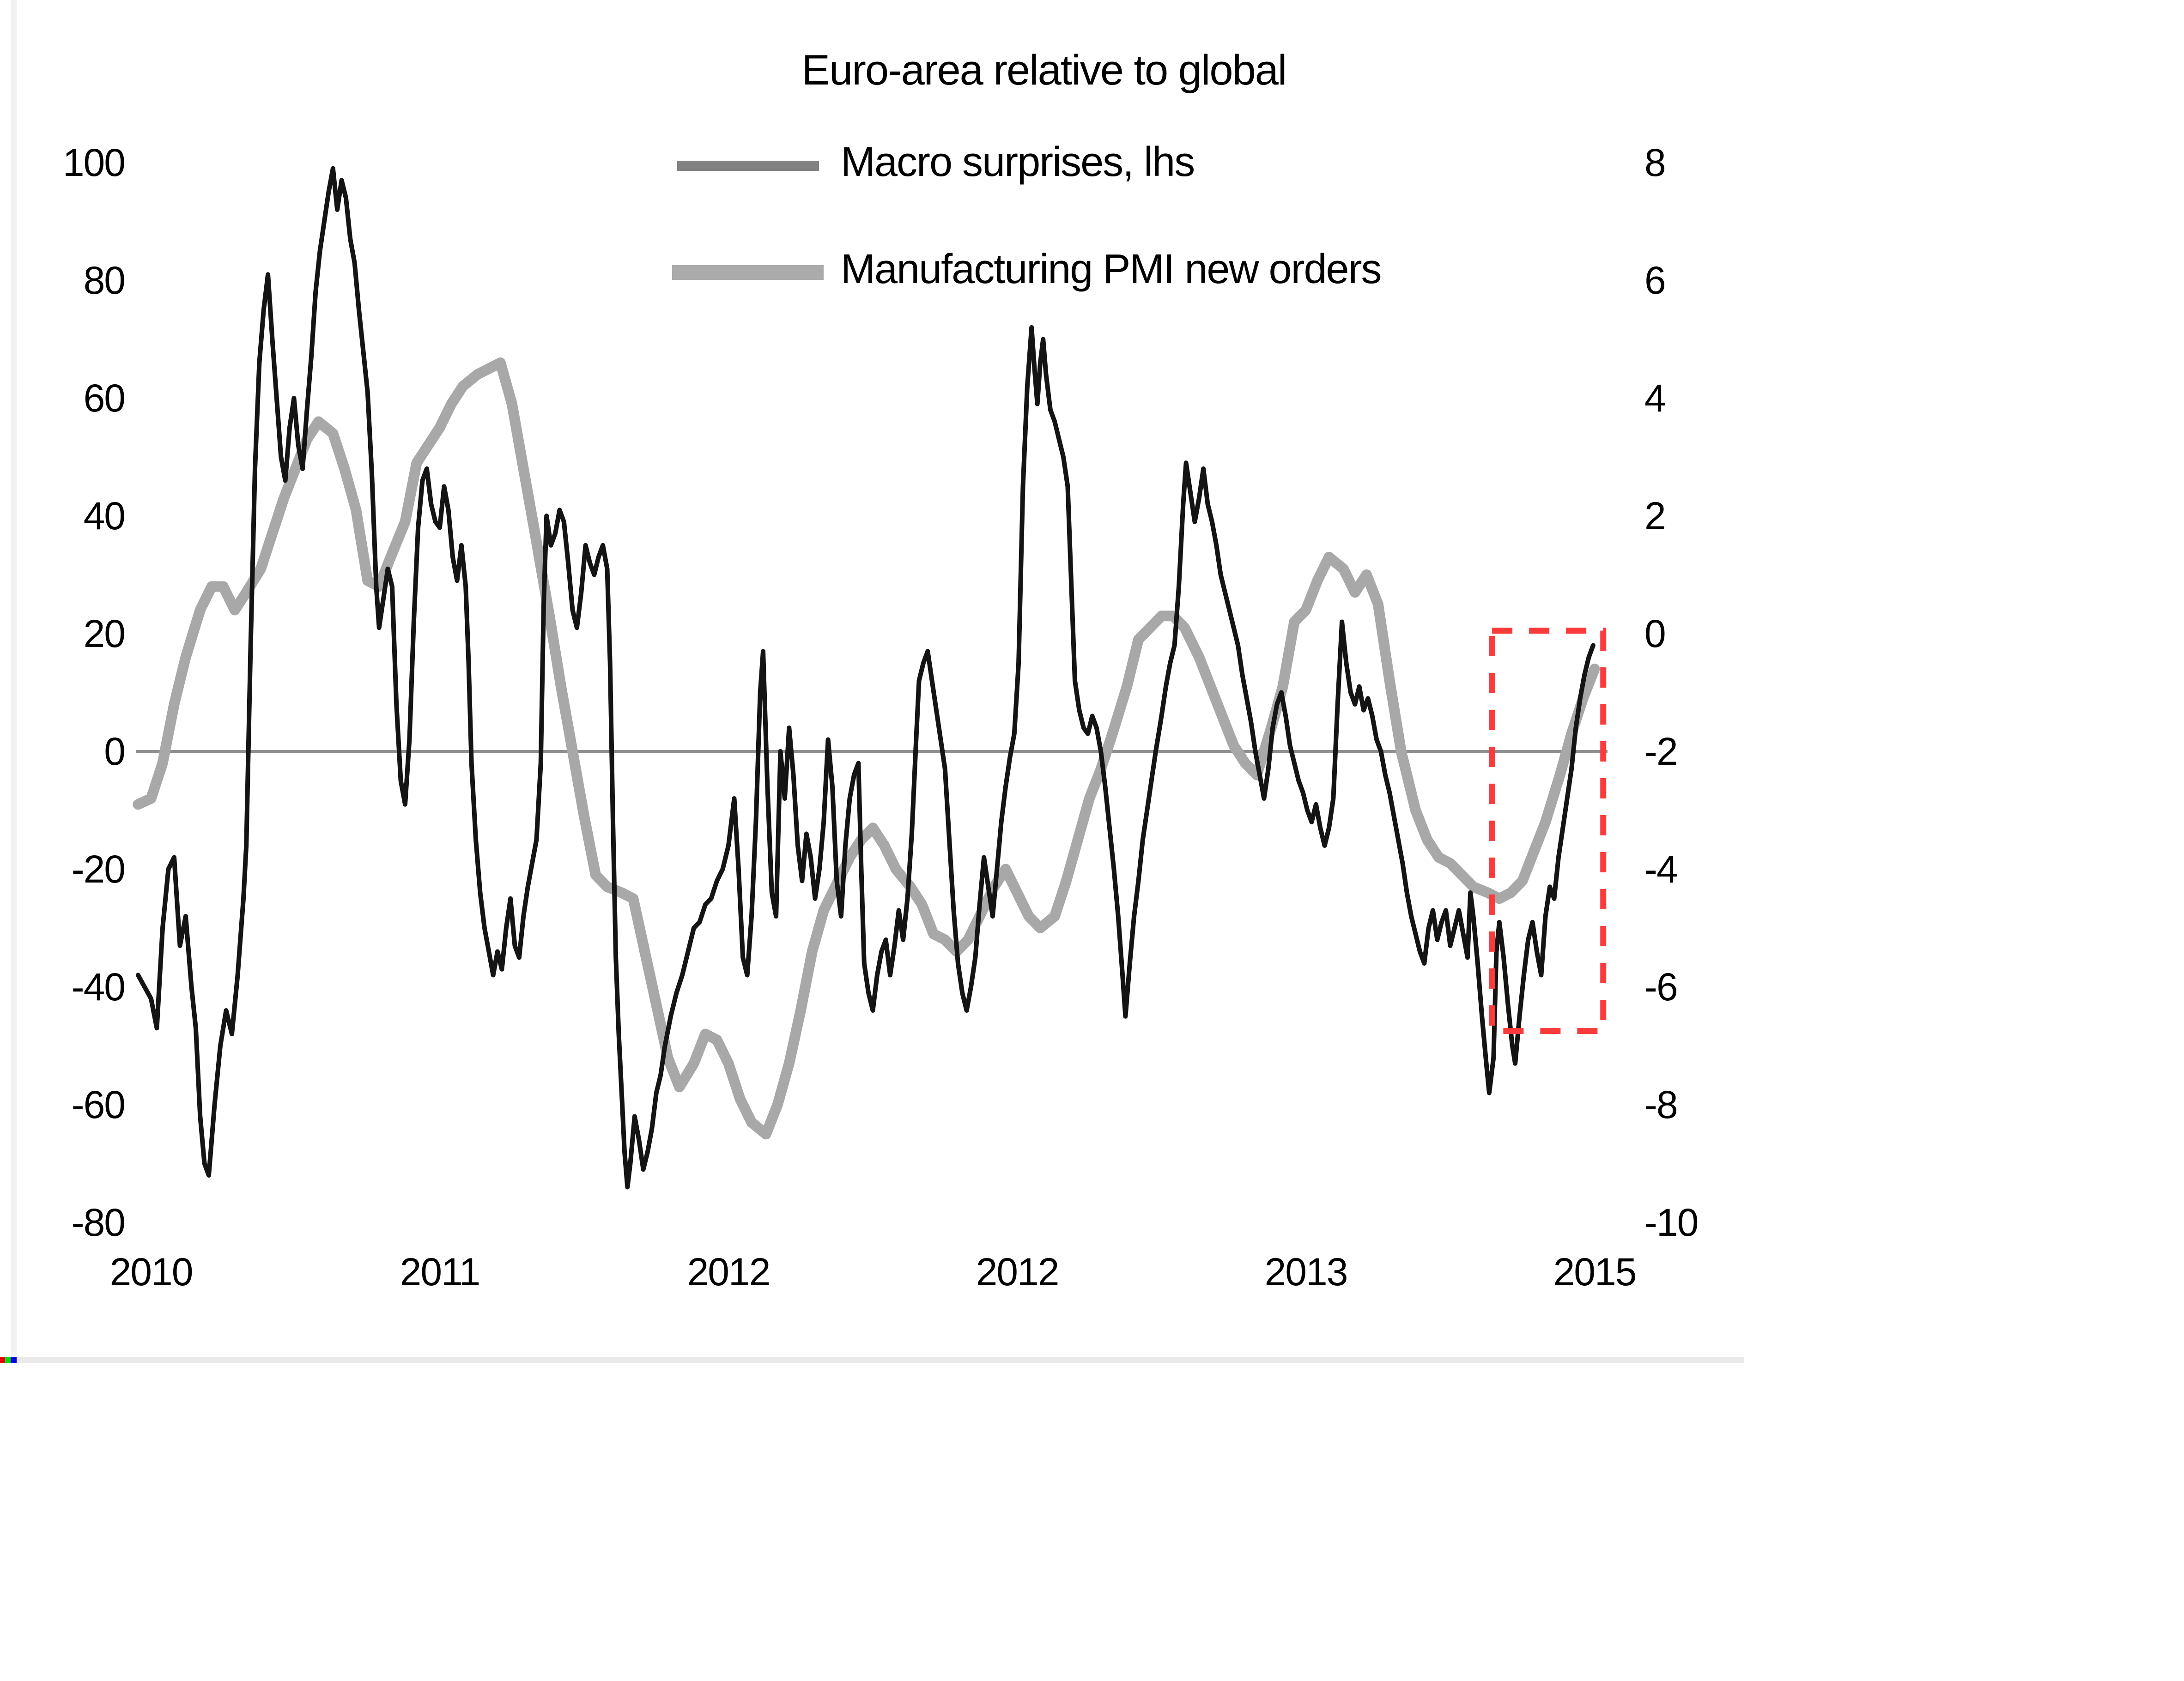 The width and height of the screenshot is (2184, 1681). Describe the element at coordinates (104, 516) in the screenshot. I see `y-left-tick-40: 40` at that location.